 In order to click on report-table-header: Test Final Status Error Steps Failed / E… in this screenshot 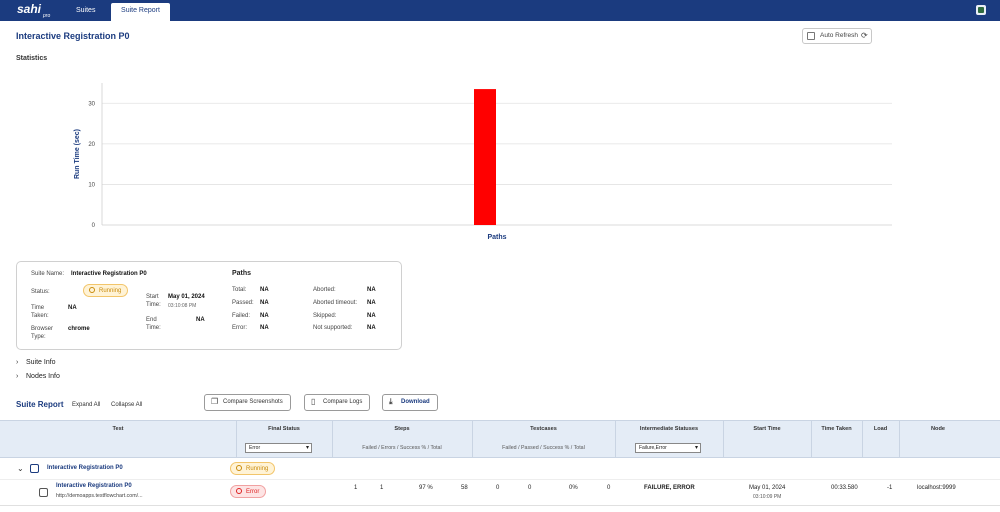, I will do `click(500, 439)`.